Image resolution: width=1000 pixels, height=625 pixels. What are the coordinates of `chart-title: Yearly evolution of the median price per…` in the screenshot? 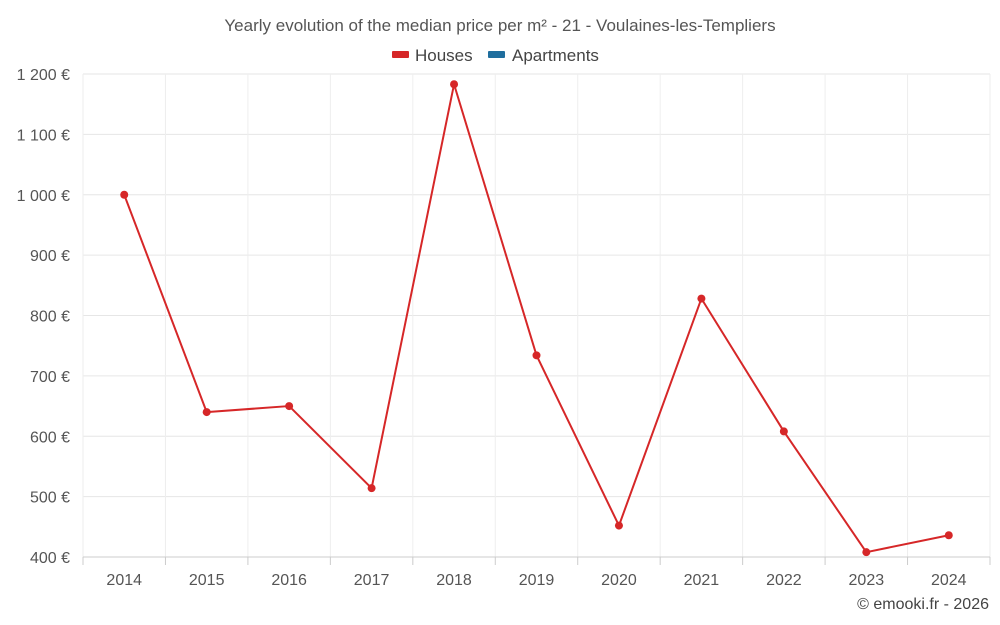 It's located at (499, 25).